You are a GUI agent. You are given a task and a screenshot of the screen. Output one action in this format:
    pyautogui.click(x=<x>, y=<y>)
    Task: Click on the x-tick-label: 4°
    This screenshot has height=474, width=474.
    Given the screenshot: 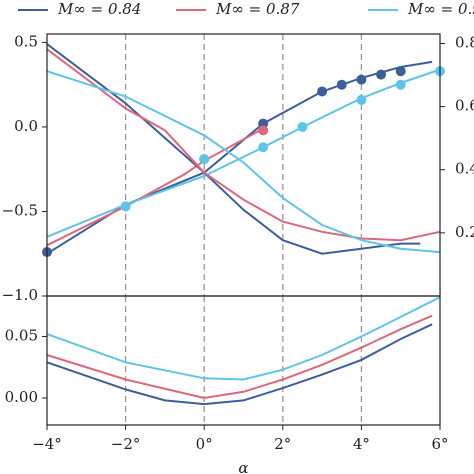 What is the action you would take?
    pyautogui.click(x=361, y=444)
    